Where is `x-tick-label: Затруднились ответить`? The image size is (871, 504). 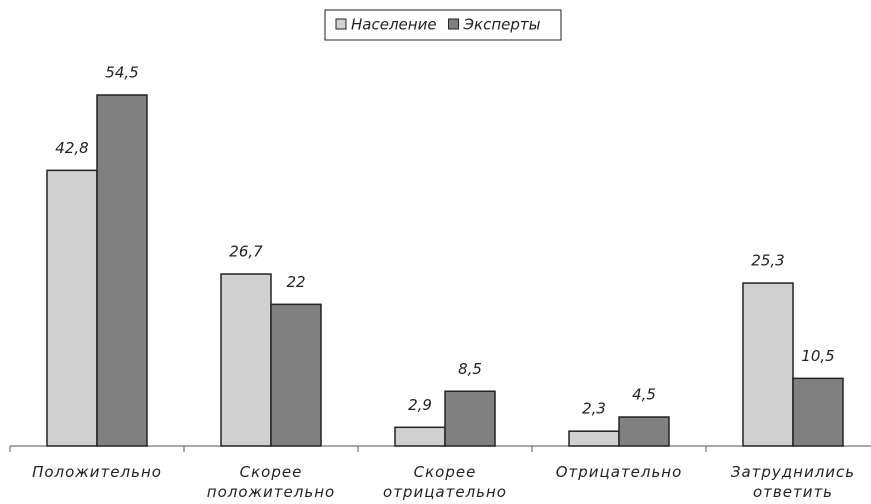 x-tick-label: Затруднились ответить is located at coordinates (793, 482).